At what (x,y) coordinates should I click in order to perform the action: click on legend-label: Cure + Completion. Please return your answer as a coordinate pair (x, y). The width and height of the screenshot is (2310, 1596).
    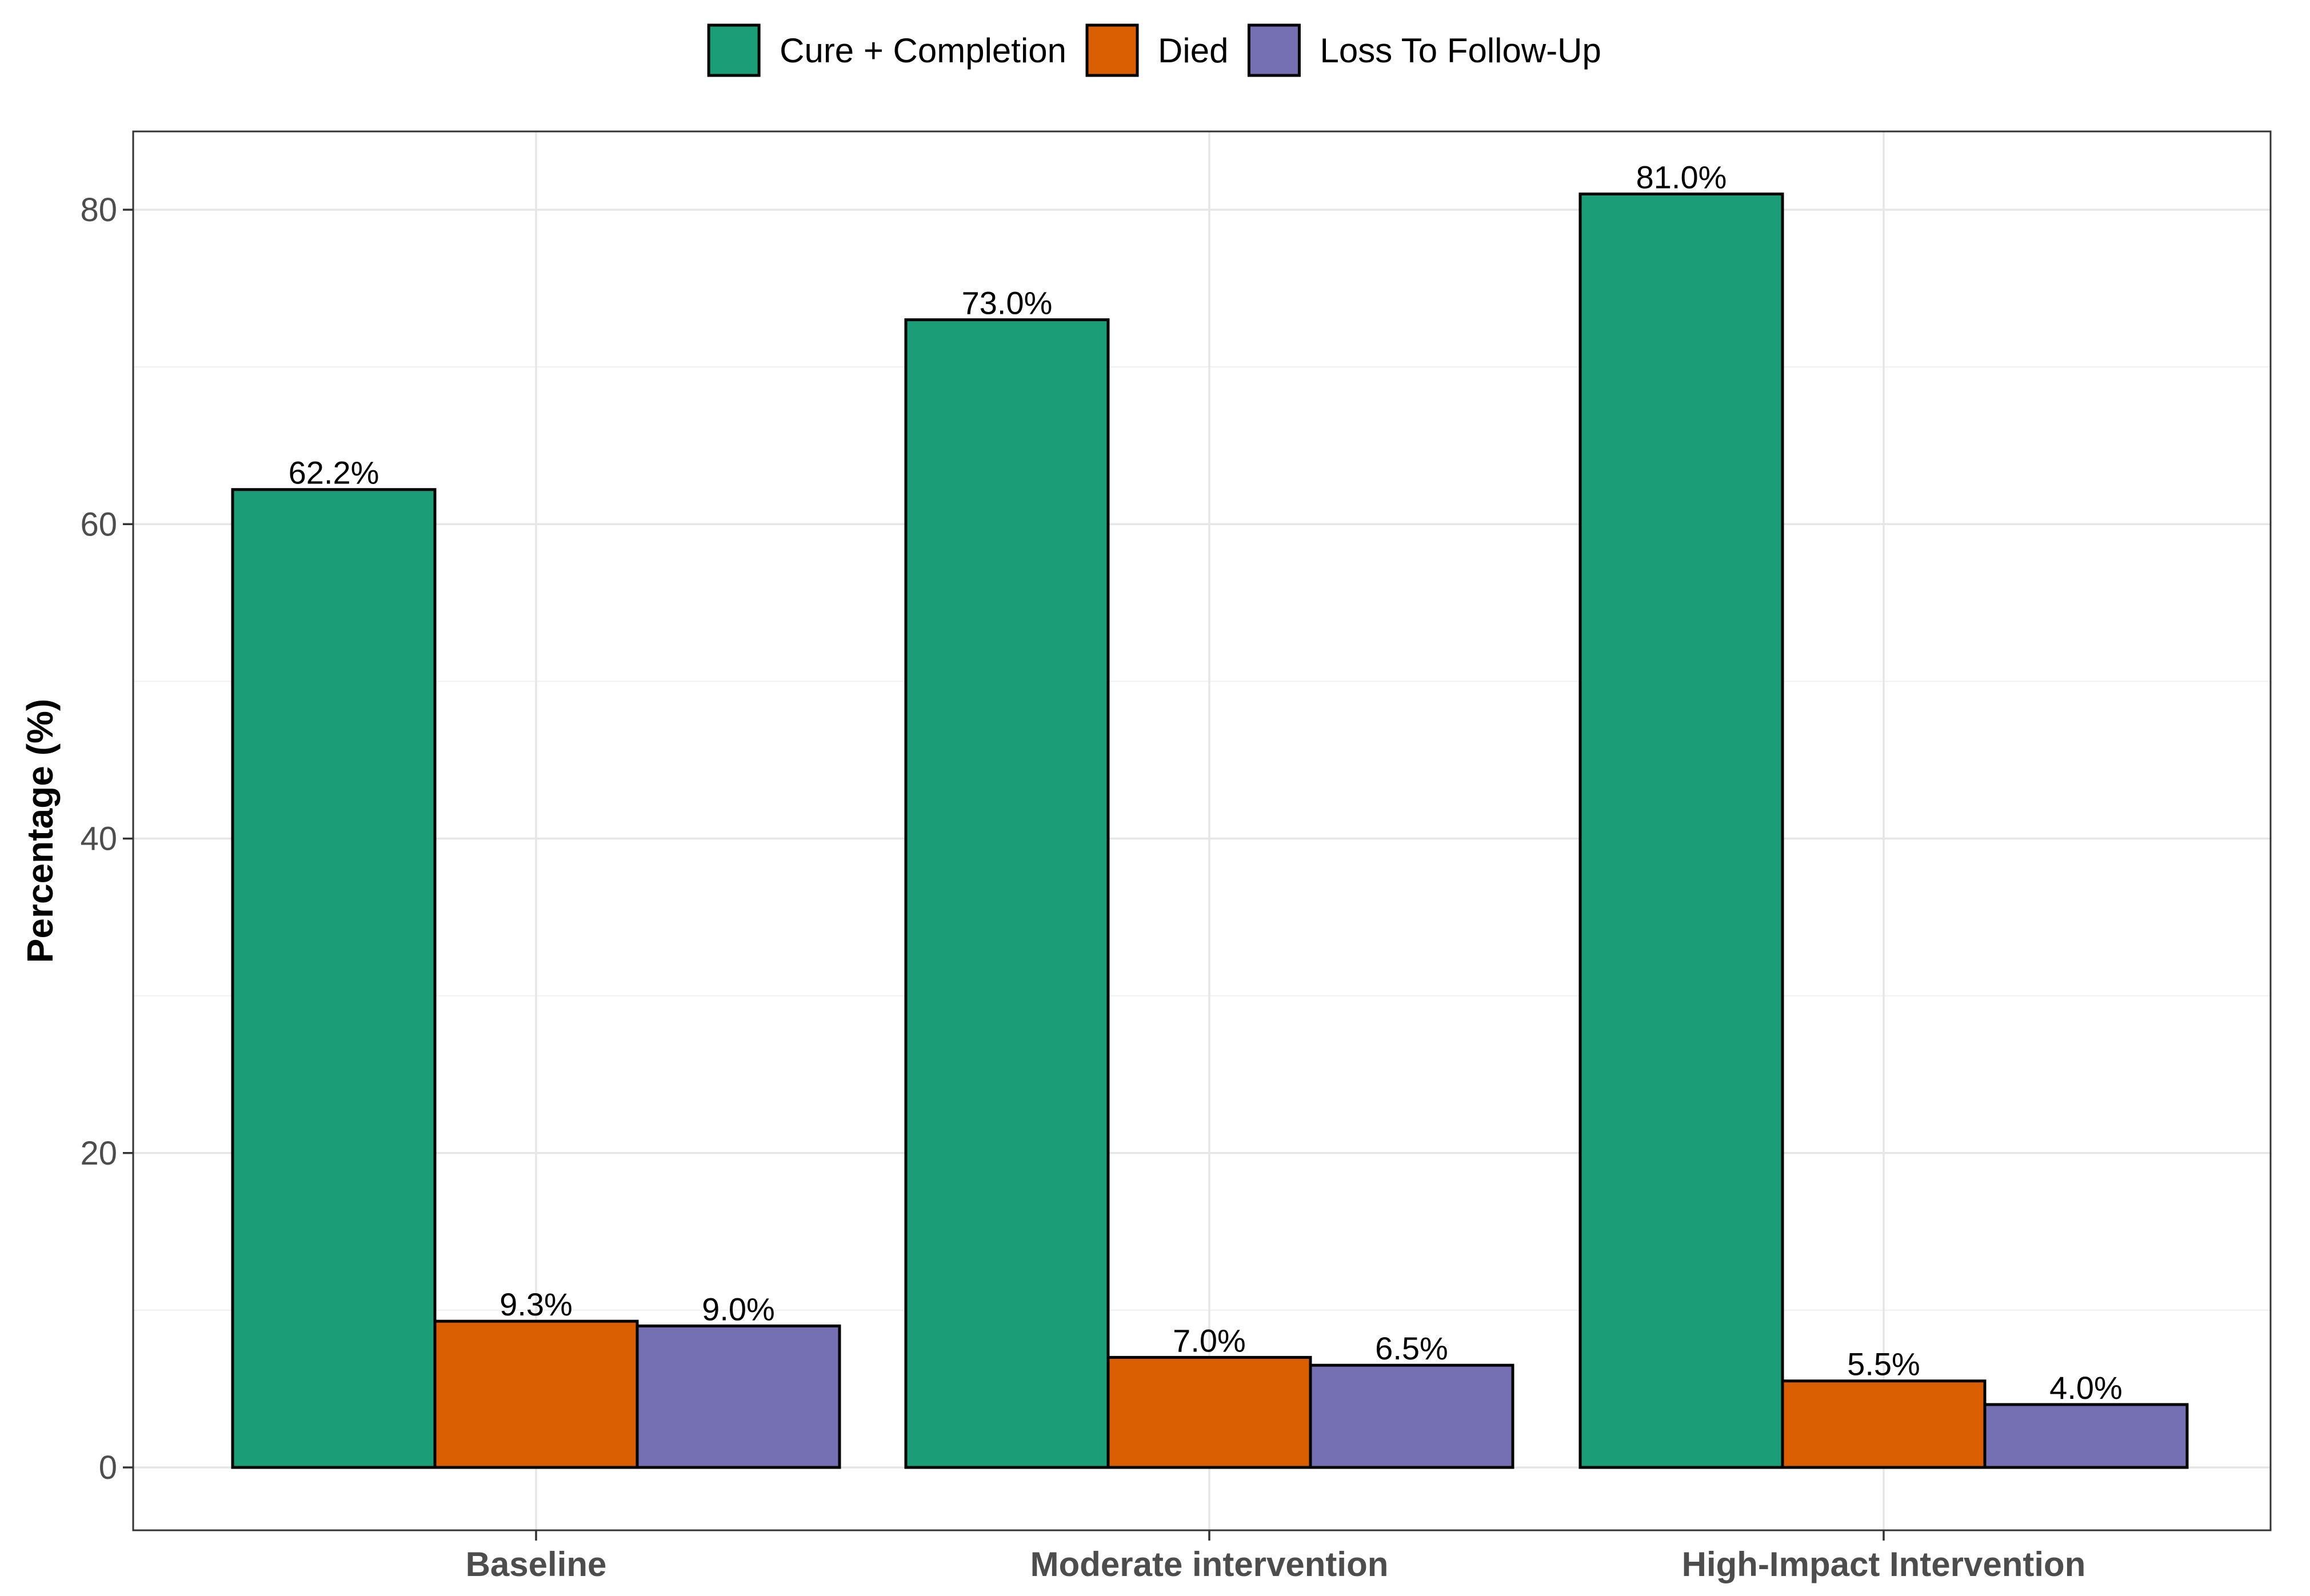
    Looking at the image, I should click on (923, 50).